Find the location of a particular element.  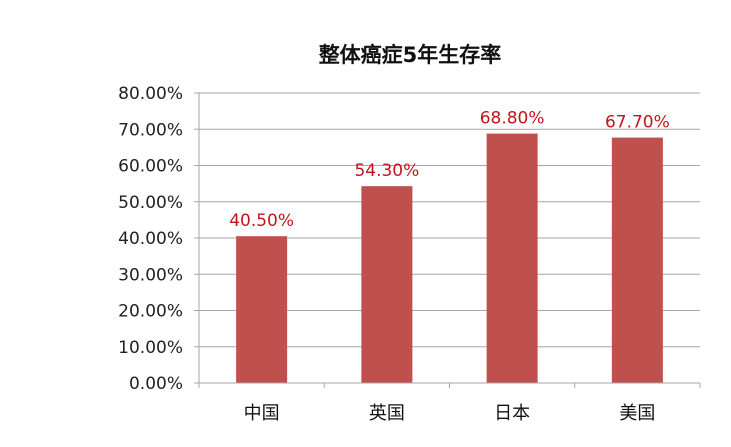

y-tick-label: 10.00% is located at coordinates (150, 348).